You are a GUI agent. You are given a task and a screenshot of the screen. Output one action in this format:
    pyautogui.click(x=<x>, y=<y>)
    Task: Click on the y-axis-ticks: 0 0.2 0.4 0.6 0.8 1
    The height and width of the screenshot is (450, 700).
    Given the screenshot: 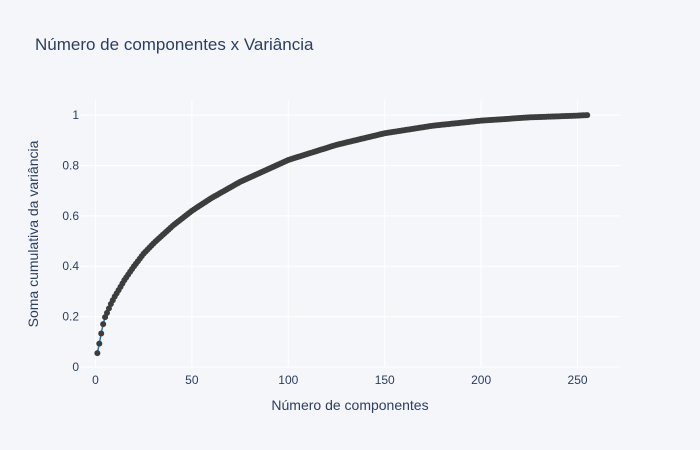 What is the action you would take?
    pyautogui.click(x=70, y=241)
    